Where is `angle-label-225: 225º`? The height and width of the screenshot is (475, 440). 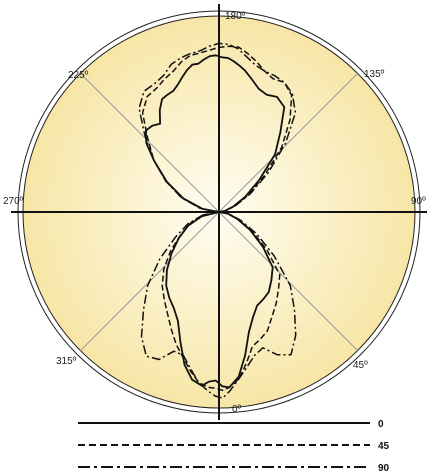 angle-label-225: 225º is located at coordinates (78, 75).